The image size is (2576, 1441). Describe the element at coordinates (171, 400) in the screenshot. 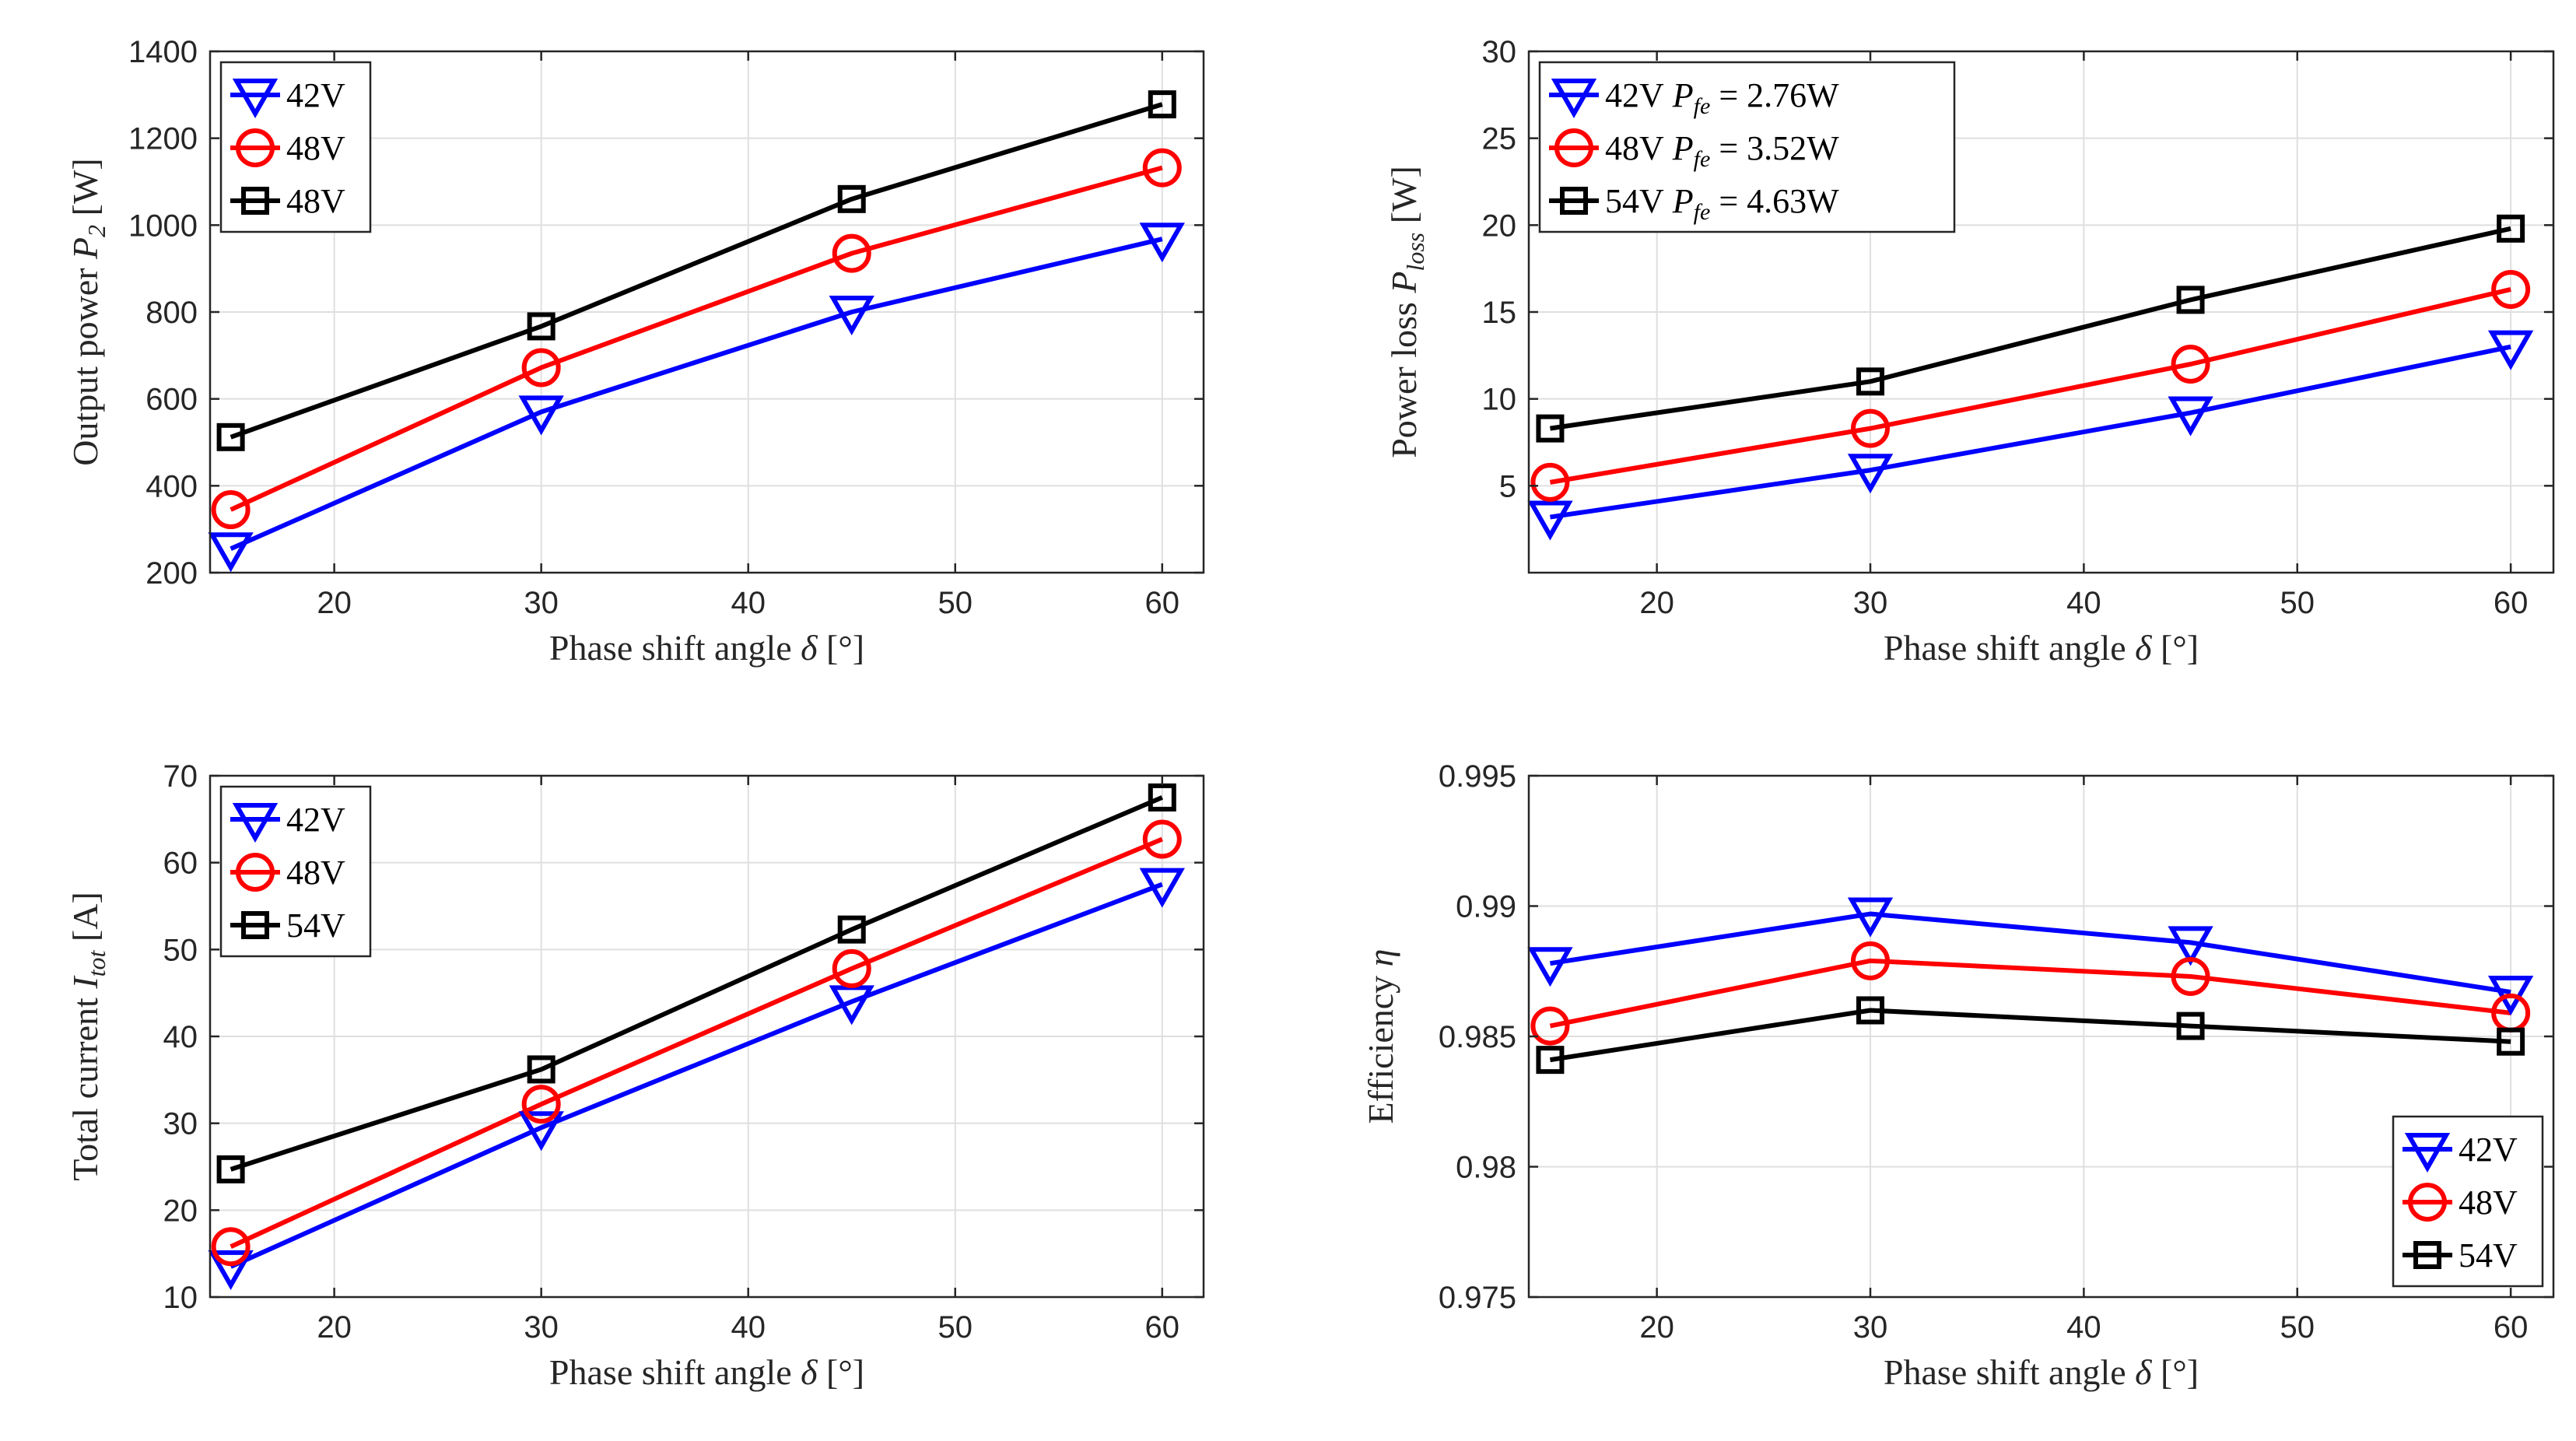

I see `y-tick-label: 600` at that location.